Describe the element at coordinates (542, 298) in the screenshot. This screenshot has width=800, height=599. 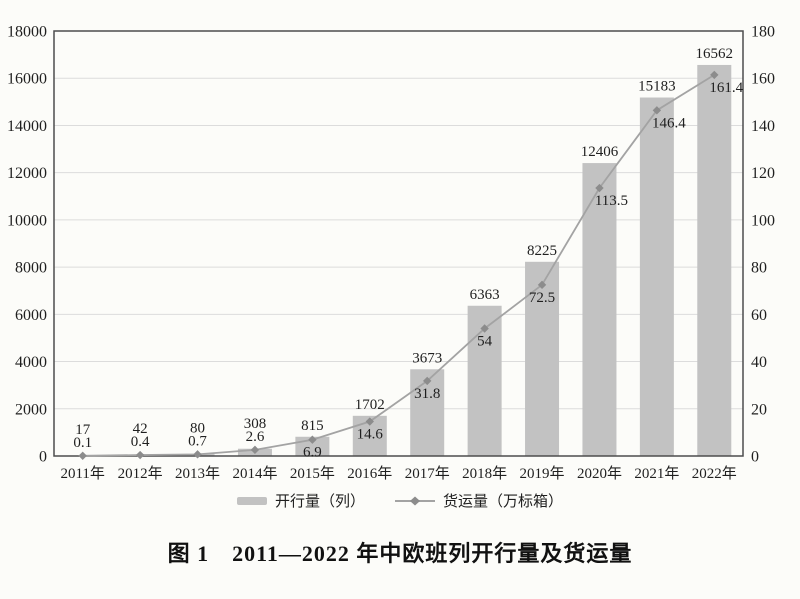
I see `line-value-label: 72.5` at that location.